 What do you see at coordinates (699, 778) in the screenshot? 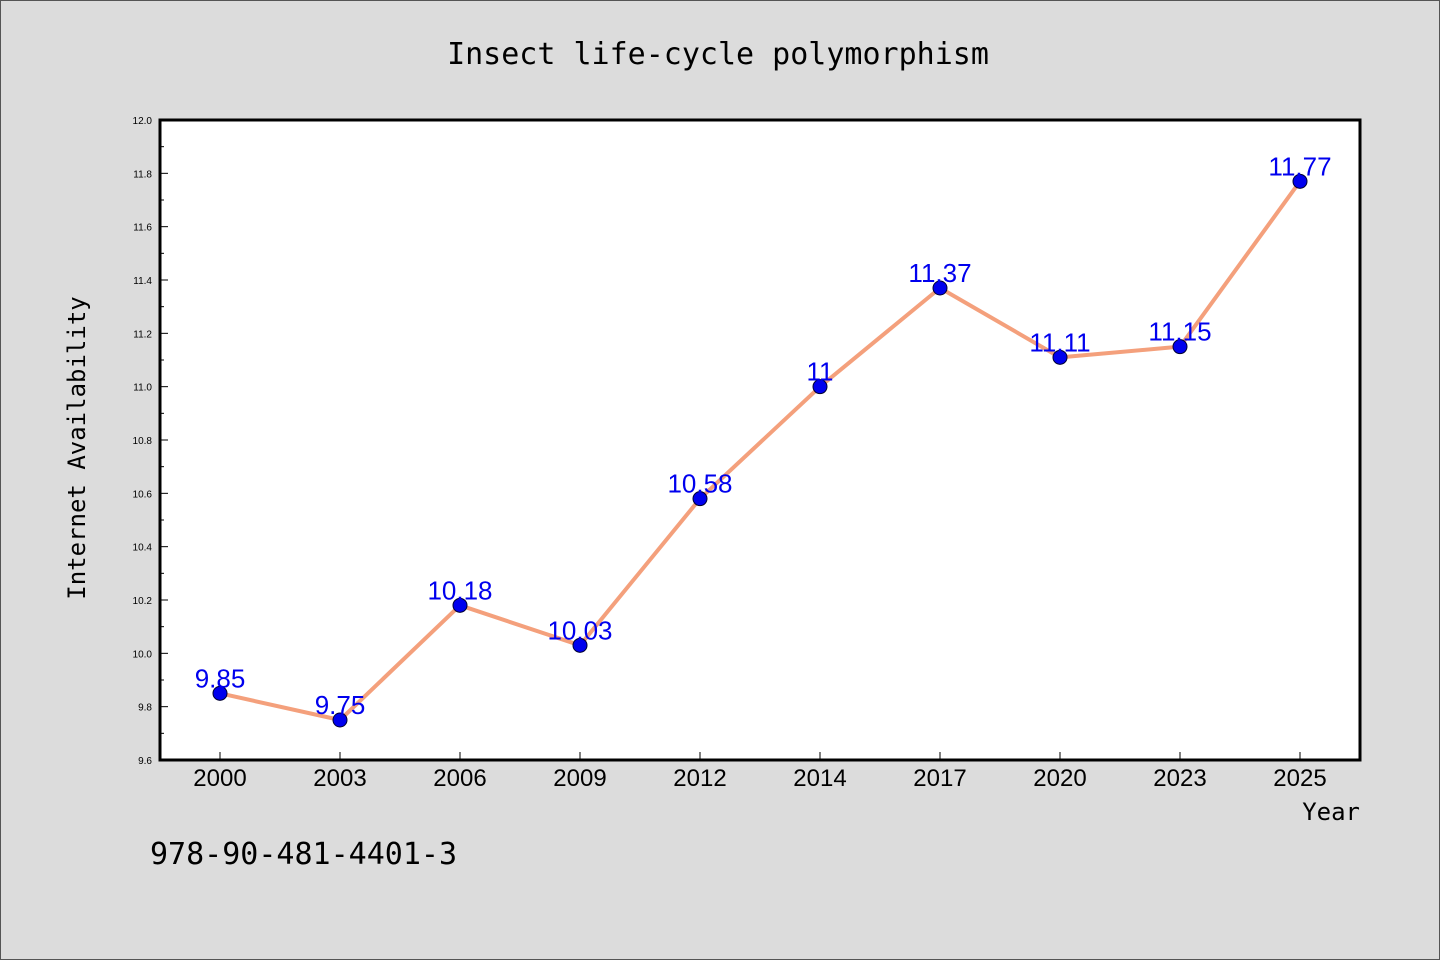
I see `x-tick-label: 2012` at bounding box center [699, 778].